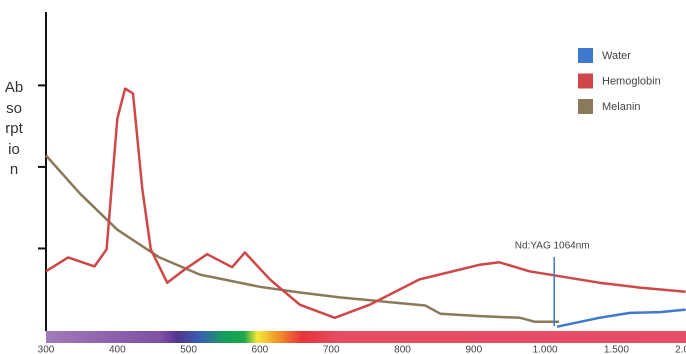 Image resolution: width=686 pixels, height=354 pixels. What do you see at coordinates (621, 318) in the screenshot?
I see `series-line` at bounding box center [621, 318].